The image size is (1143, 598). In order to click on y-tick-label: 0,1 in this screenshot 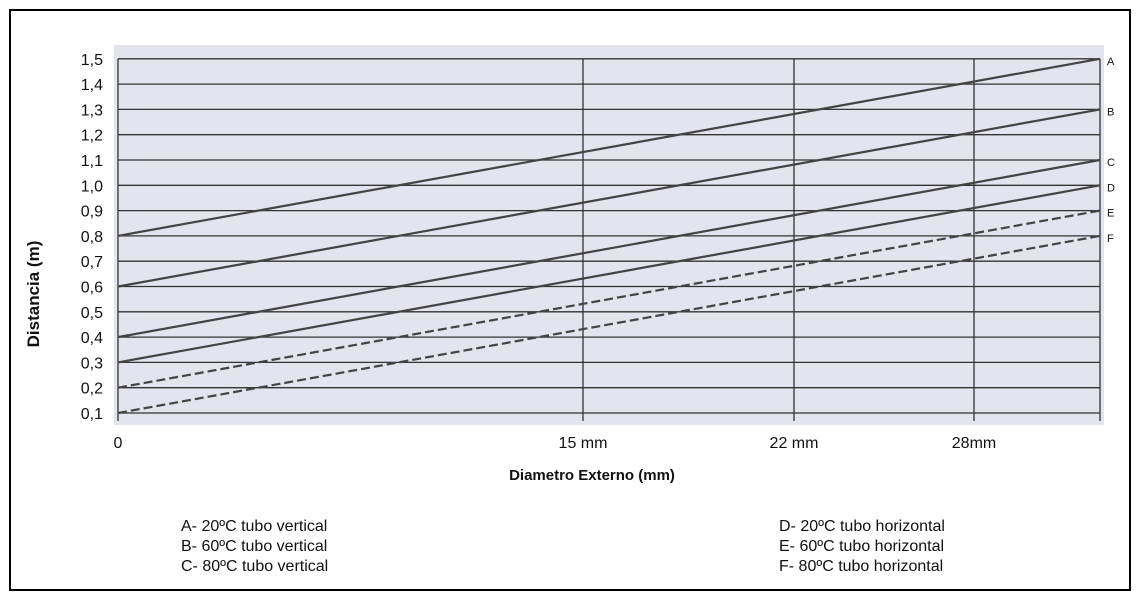, I will do `click(92, 414)`.